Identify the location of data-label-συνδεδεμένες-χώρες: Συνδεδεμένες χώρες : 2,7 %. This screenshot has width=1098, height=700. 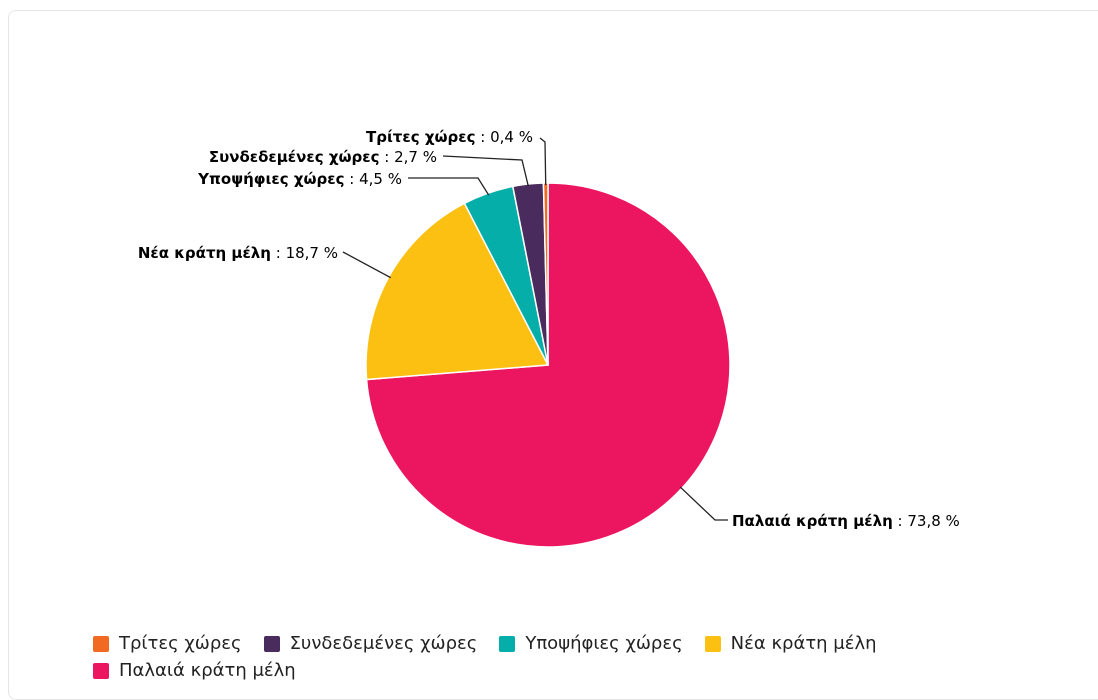
(323, 157).